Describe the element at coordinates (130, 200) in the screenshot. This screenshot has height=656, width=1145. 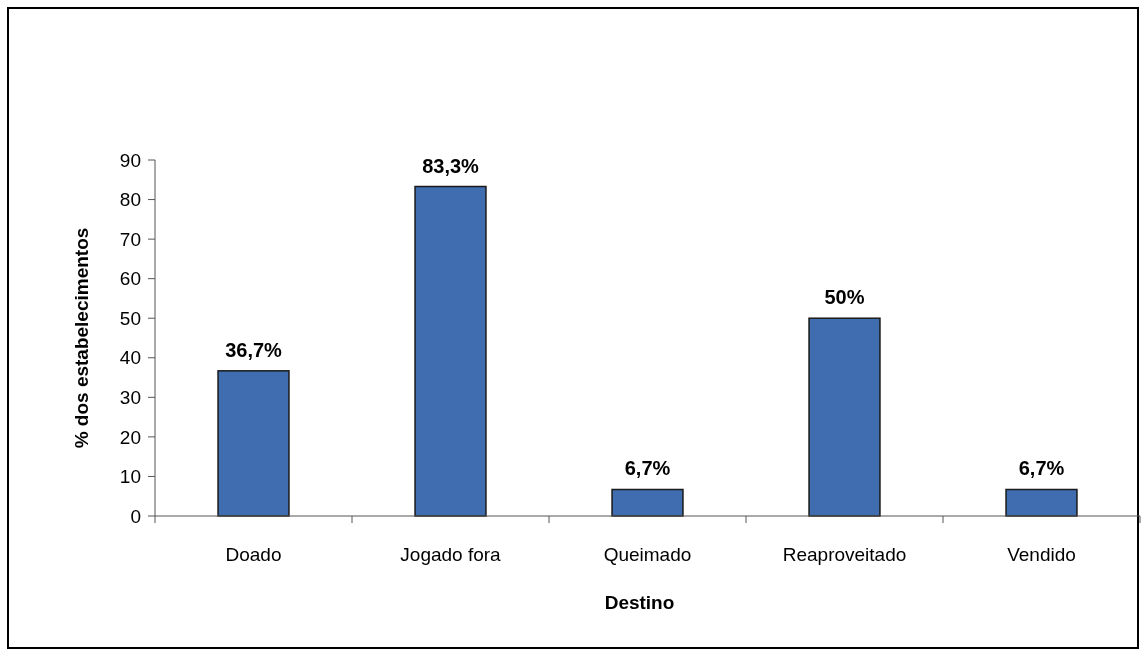
I see `y-tick-label: 80` at that location.